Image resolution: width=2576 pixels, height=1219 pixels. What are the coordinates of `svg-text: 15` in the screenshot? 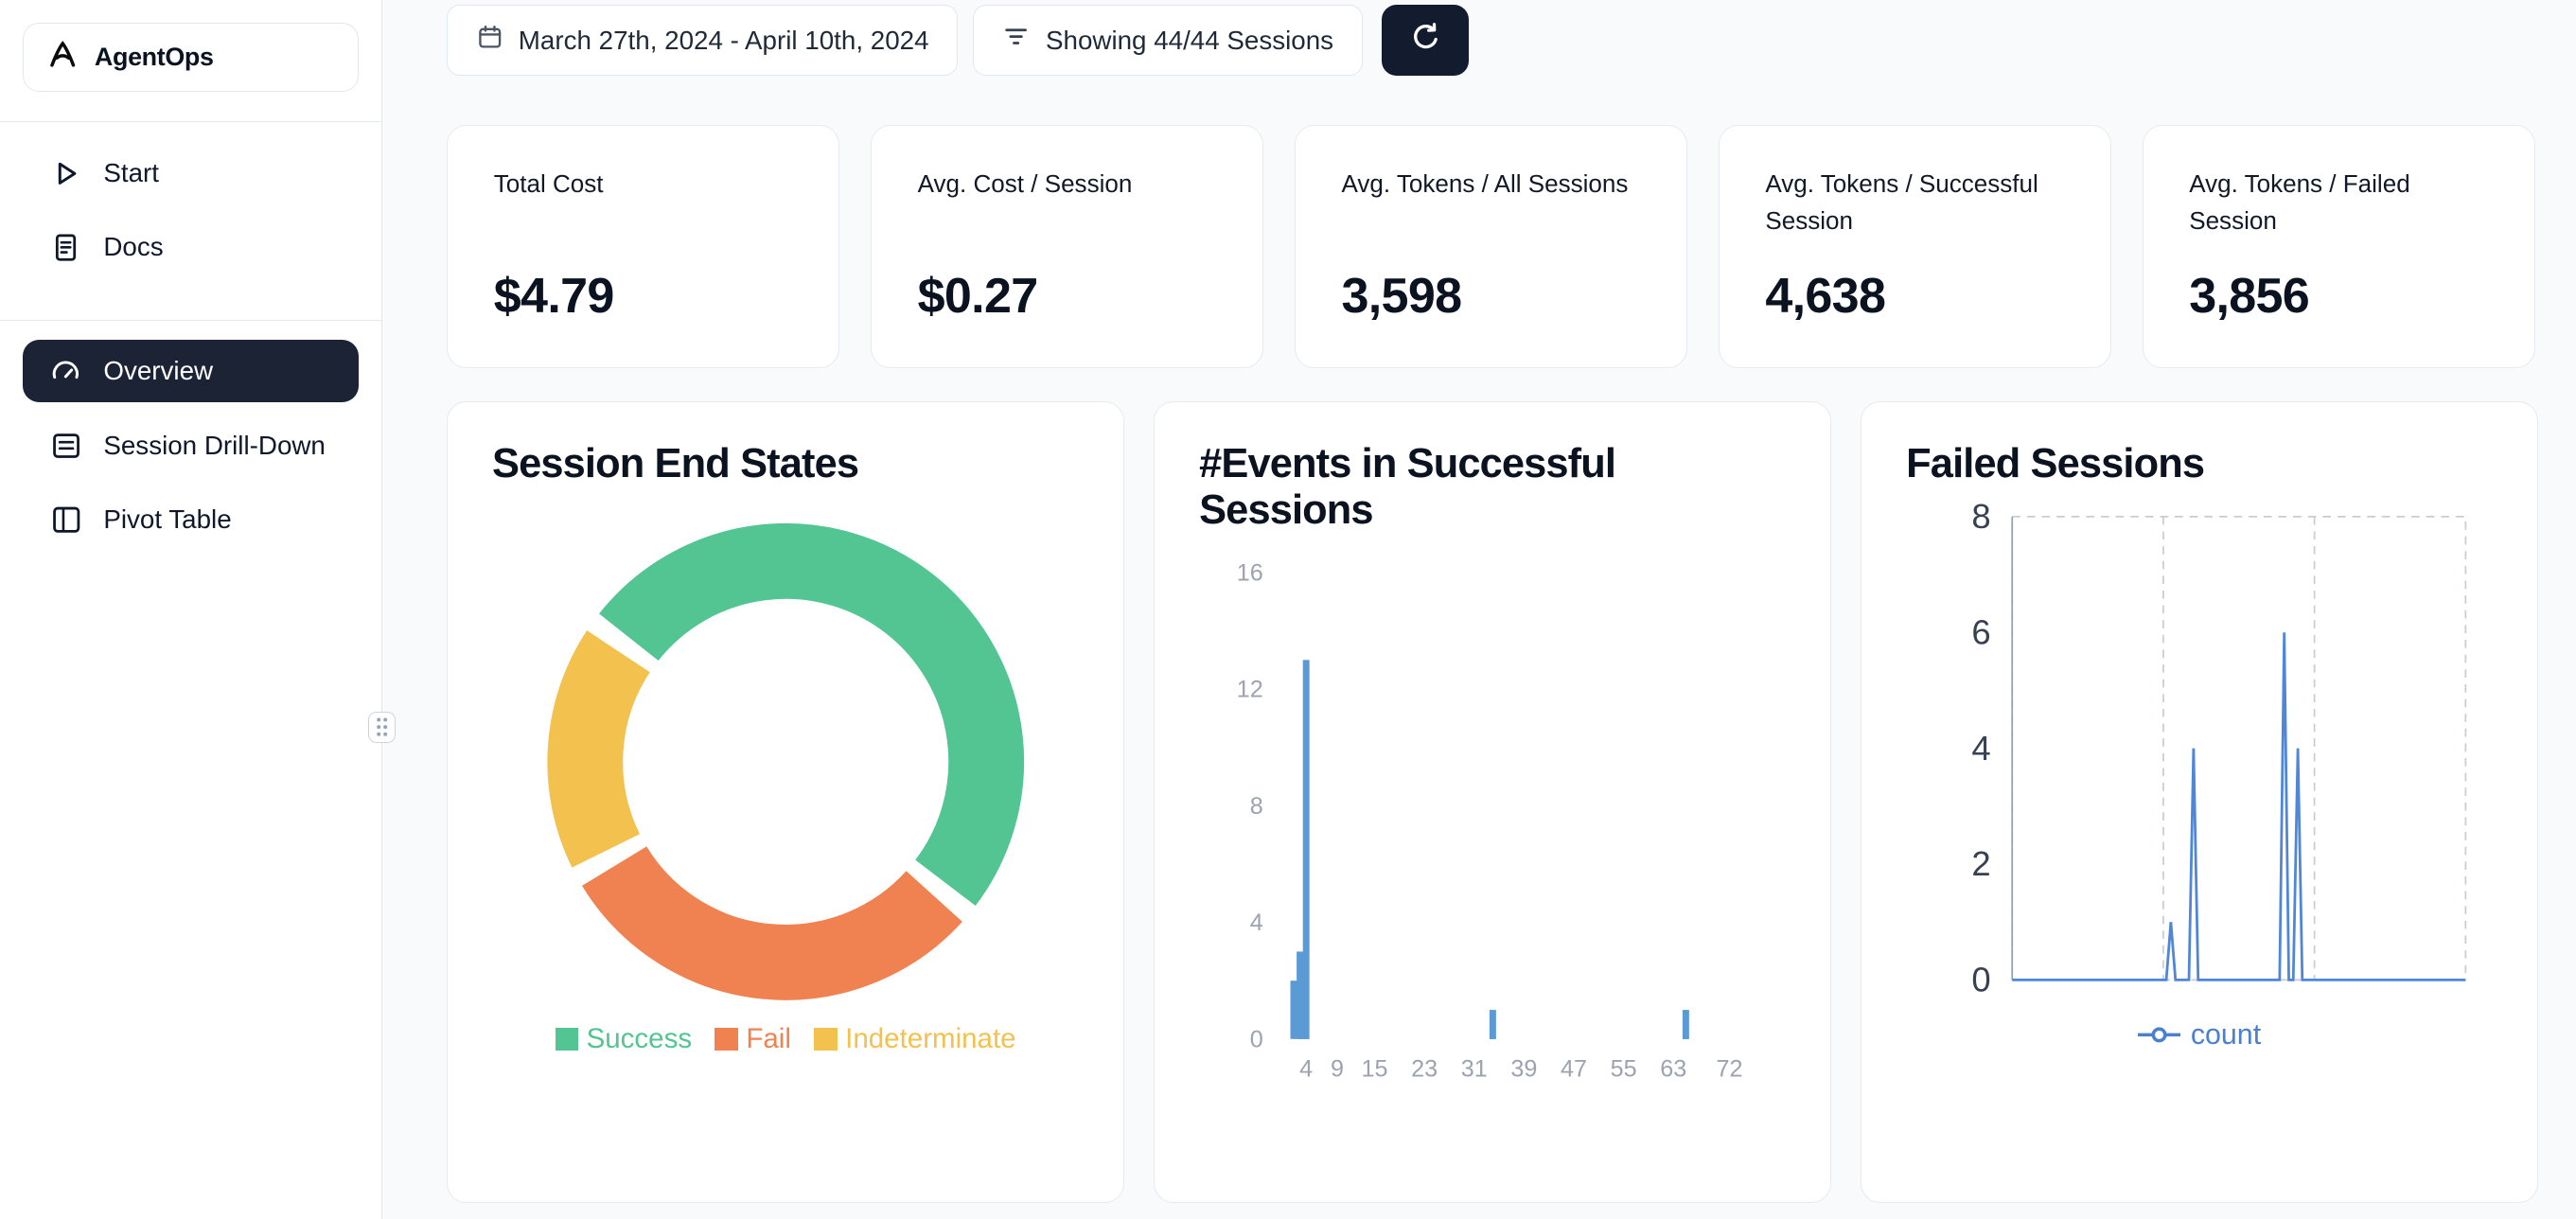 It's located at (1375, 1069).